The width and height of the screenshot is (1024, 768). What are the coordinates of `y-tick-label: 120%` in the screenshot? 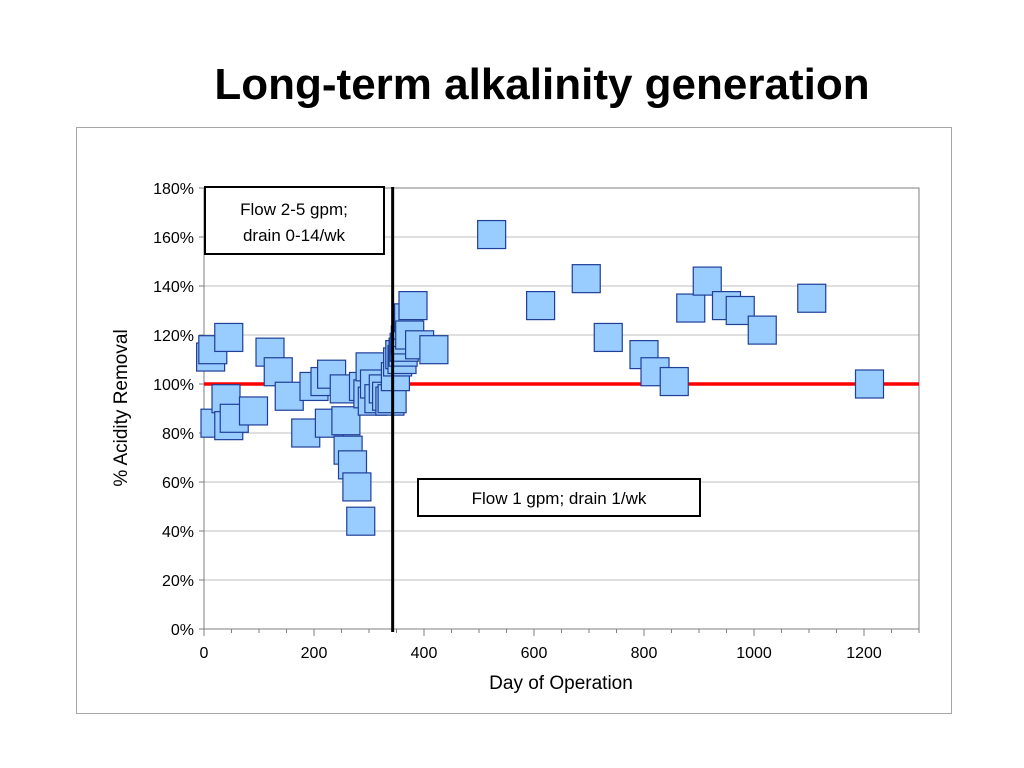 It's located at (173, 336).